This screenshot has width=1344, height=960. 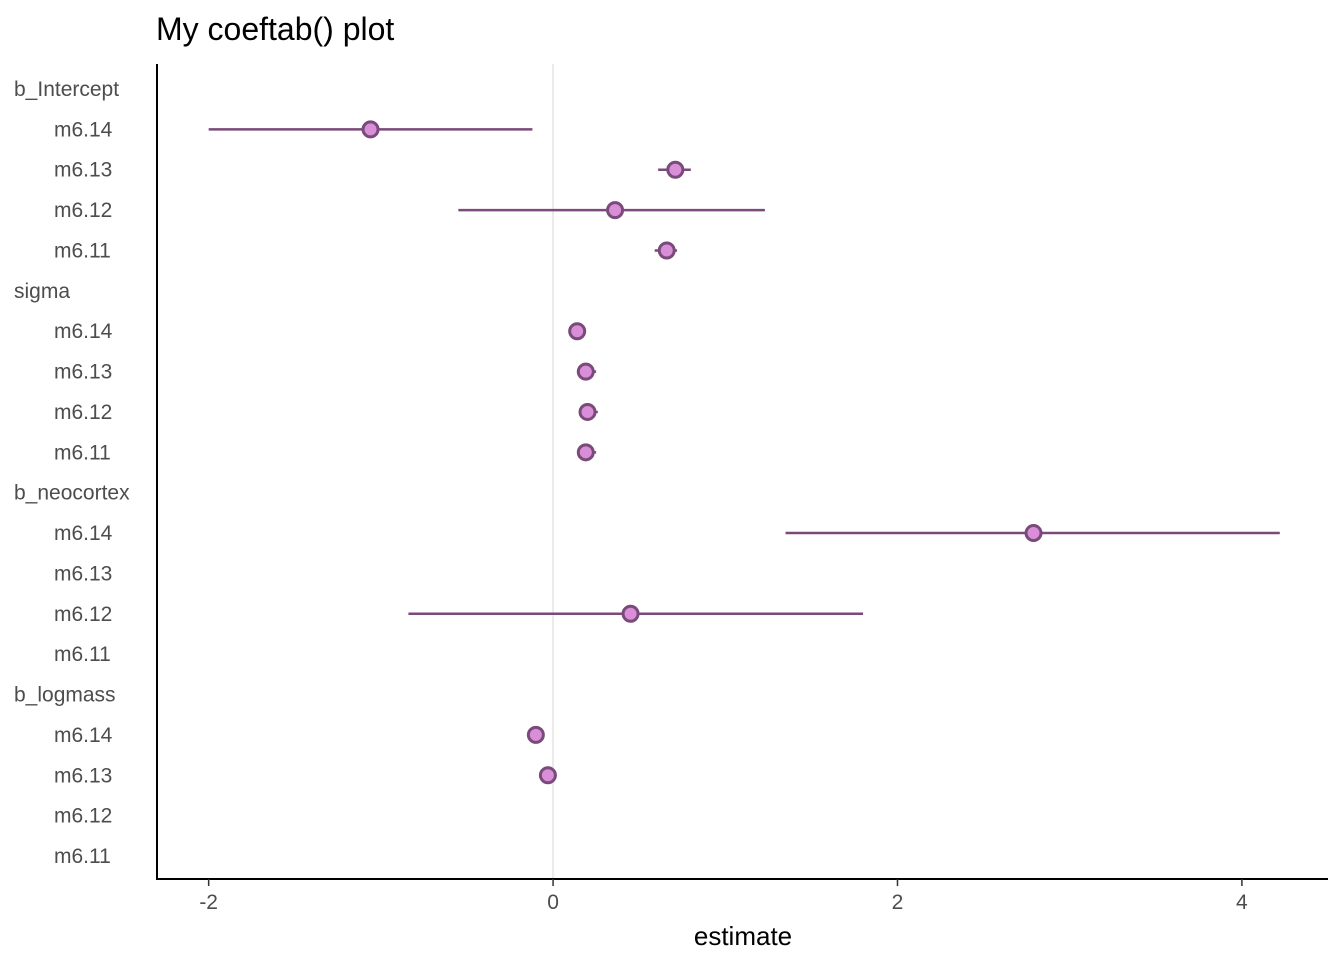 I want to click on model-label-3-0: m6.14, so click(x=83, y=735).